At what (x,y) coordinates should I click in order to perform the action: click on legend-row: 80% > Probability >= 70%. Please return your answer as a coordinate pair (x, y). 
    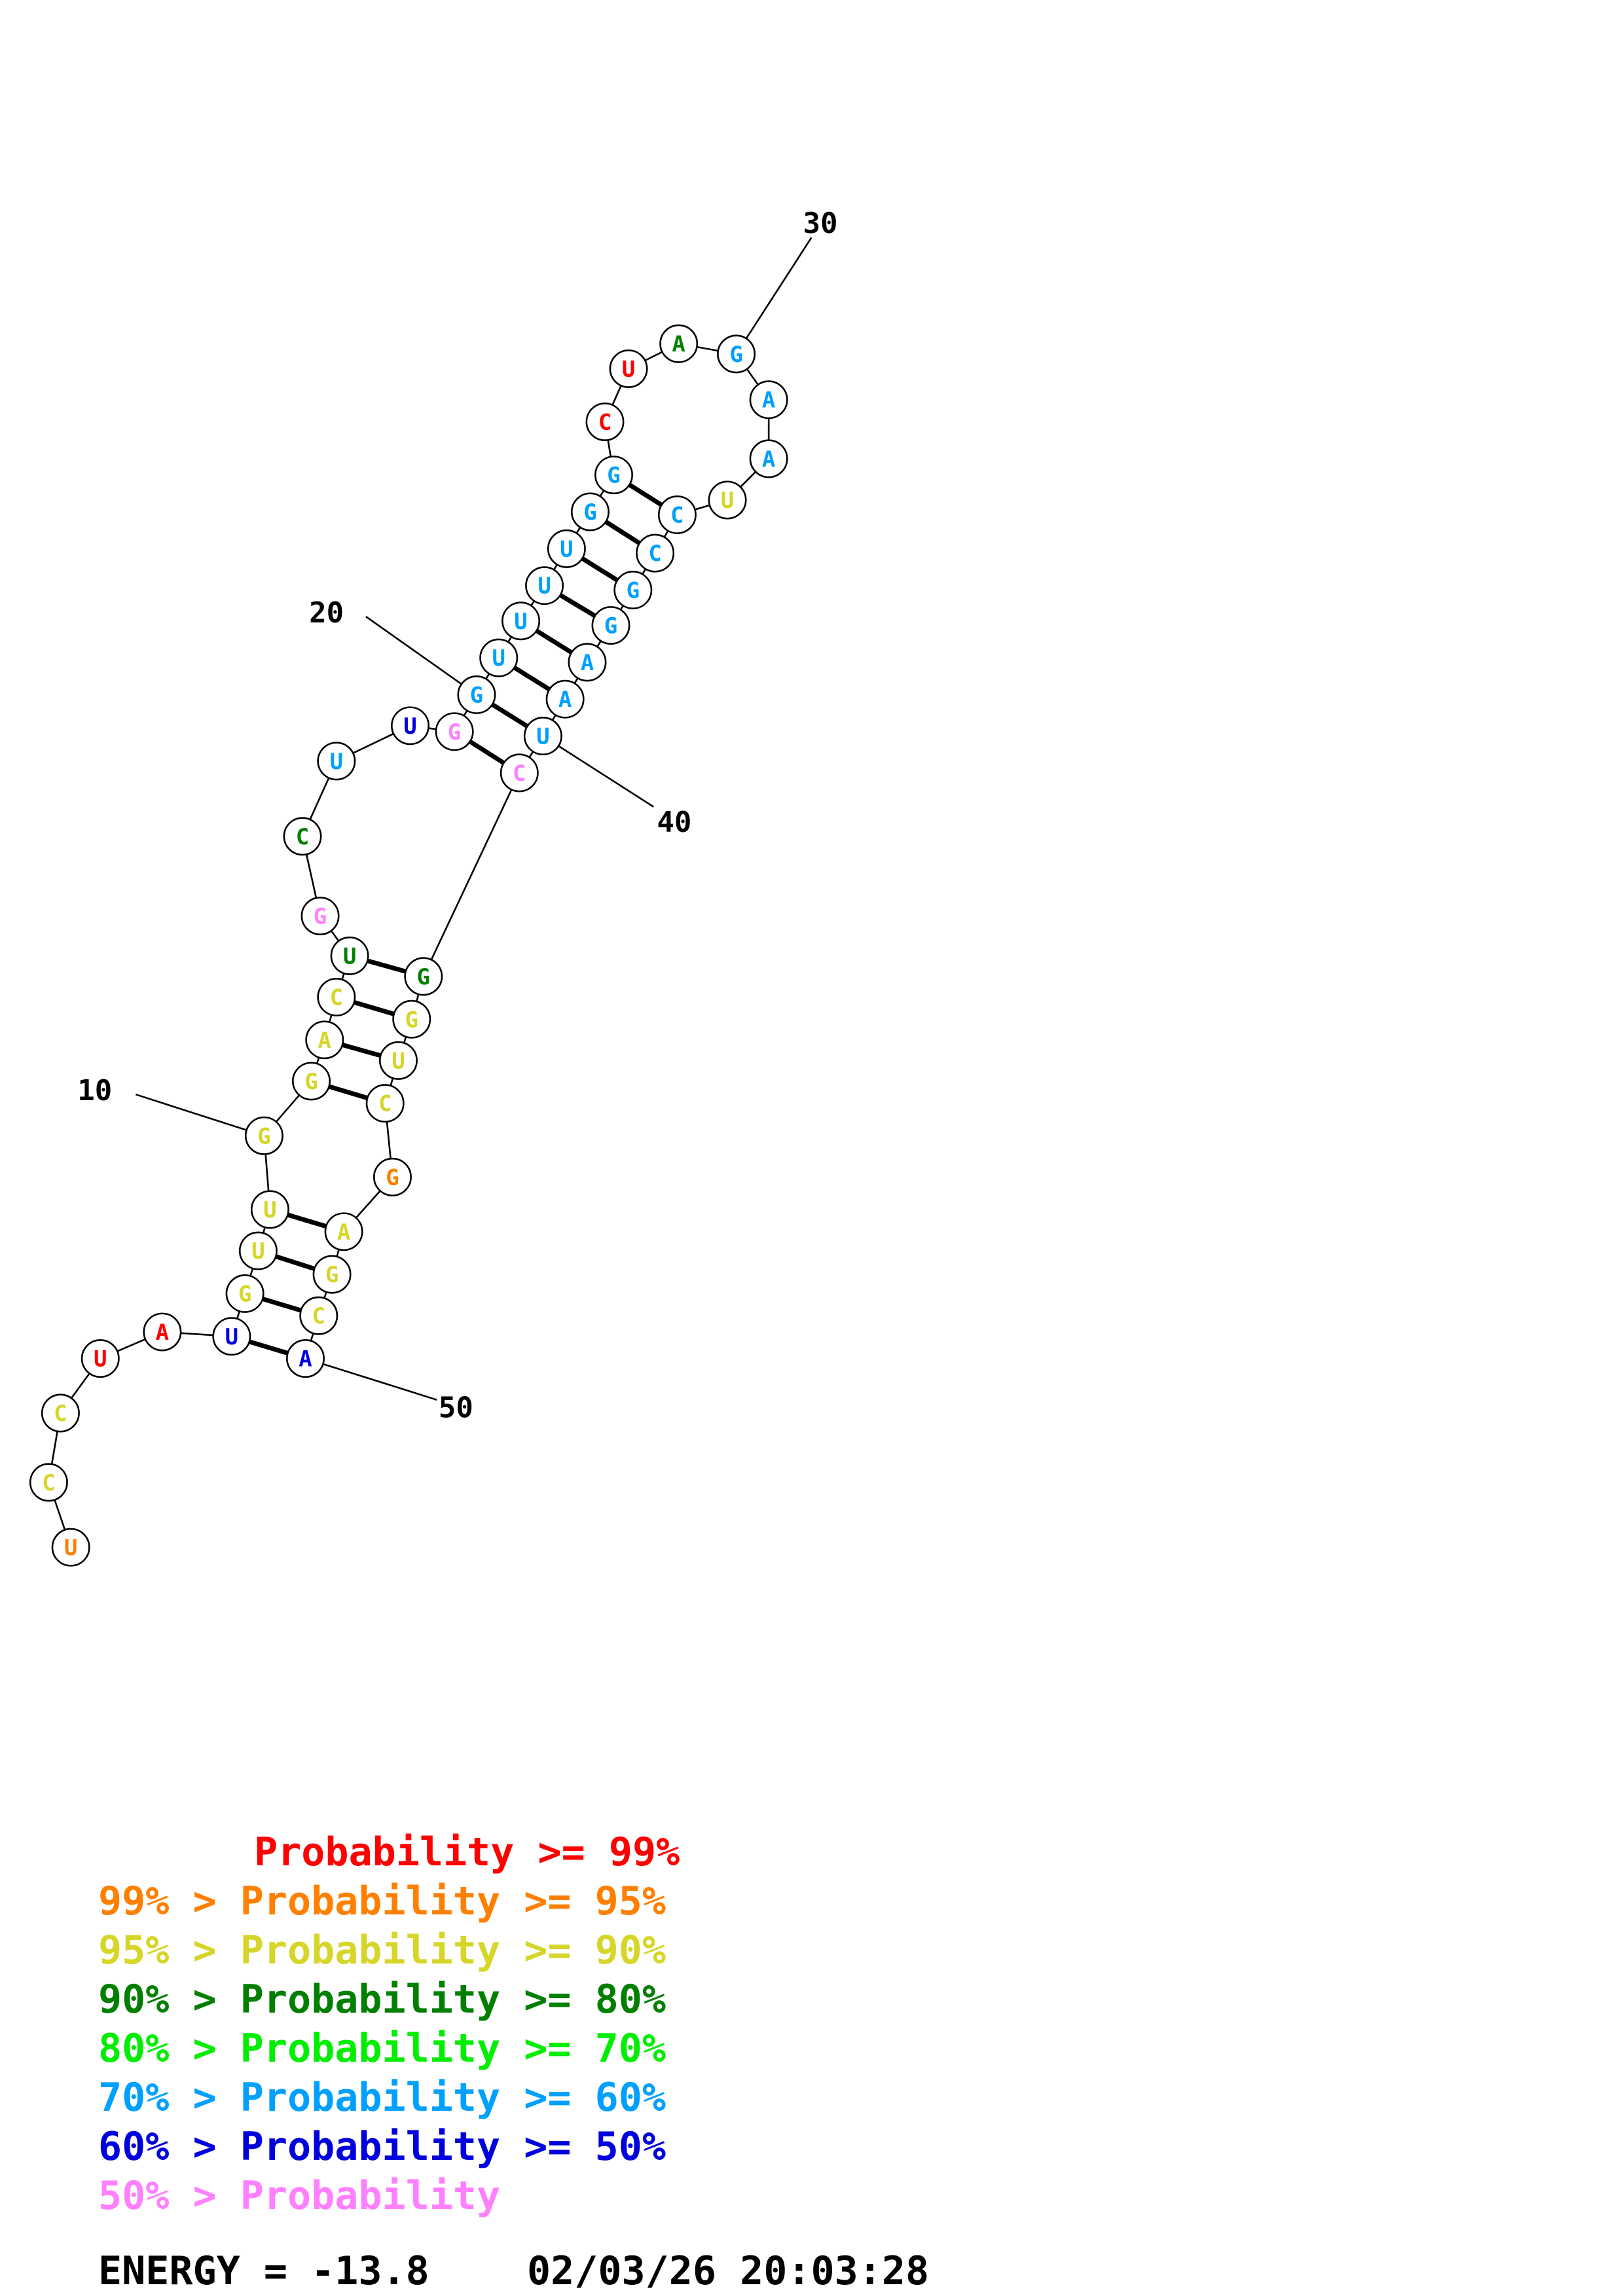
    Looking at the image, I should click on (382, 2049).